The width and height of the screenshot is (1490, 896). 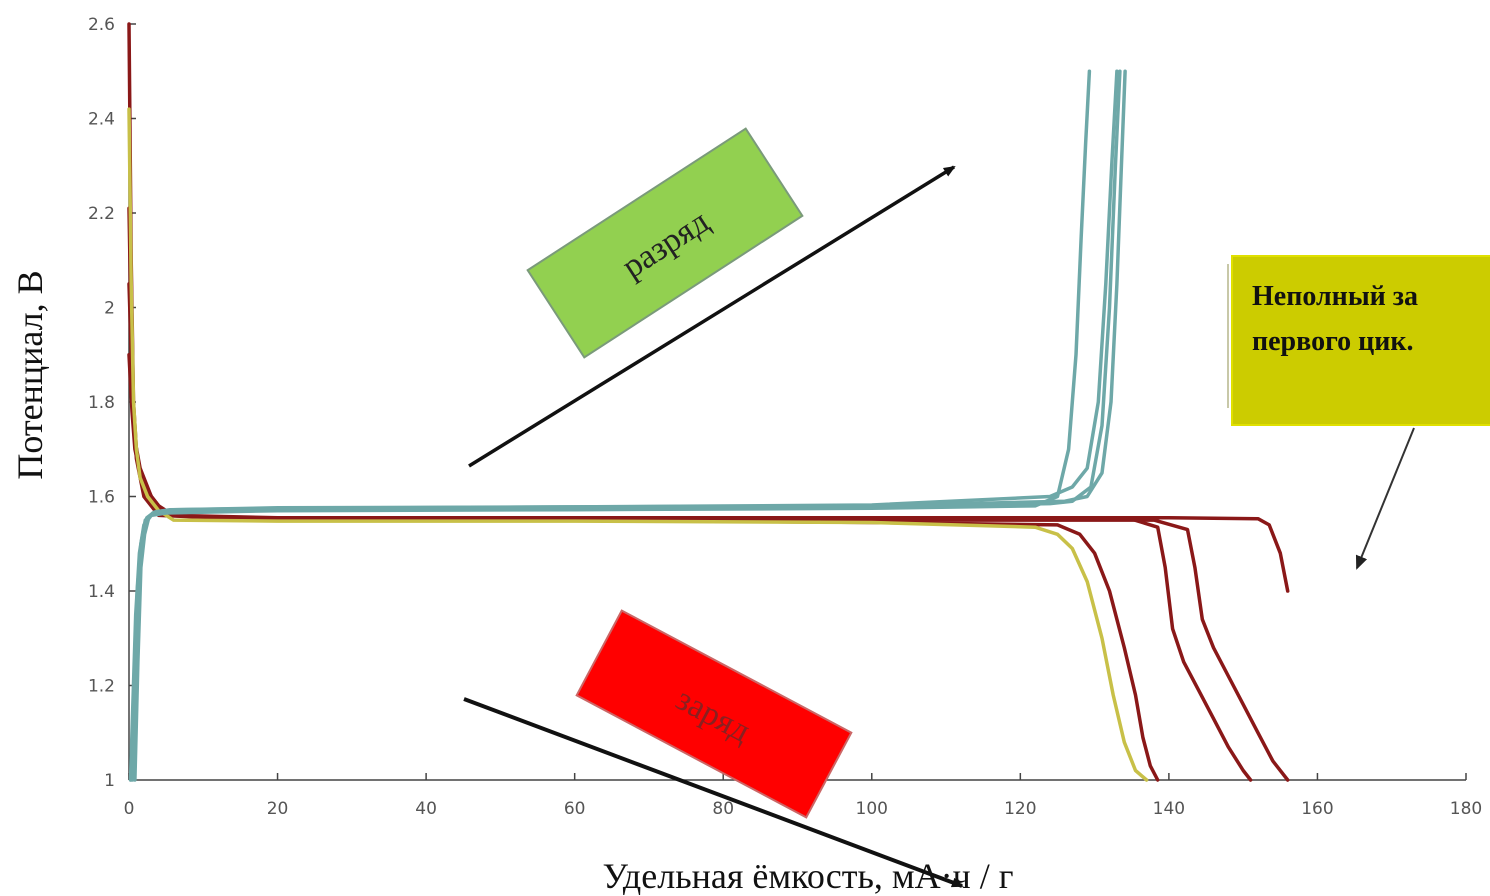 I want to click on discharge-arrow, so click(x=712, y=316).